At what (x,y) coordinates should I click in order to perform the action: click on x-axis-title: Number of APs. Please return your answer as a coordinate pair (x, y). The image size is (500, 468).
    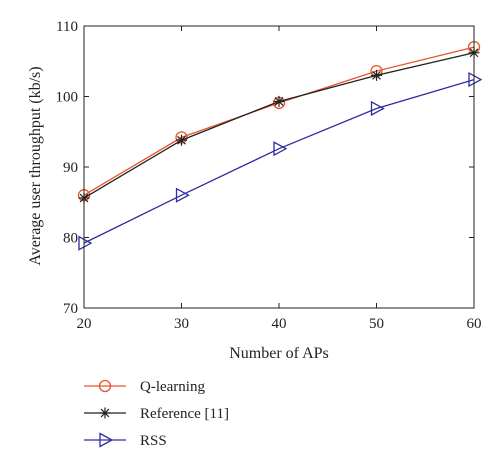
    Looking at the image, I should click on (279, 353).